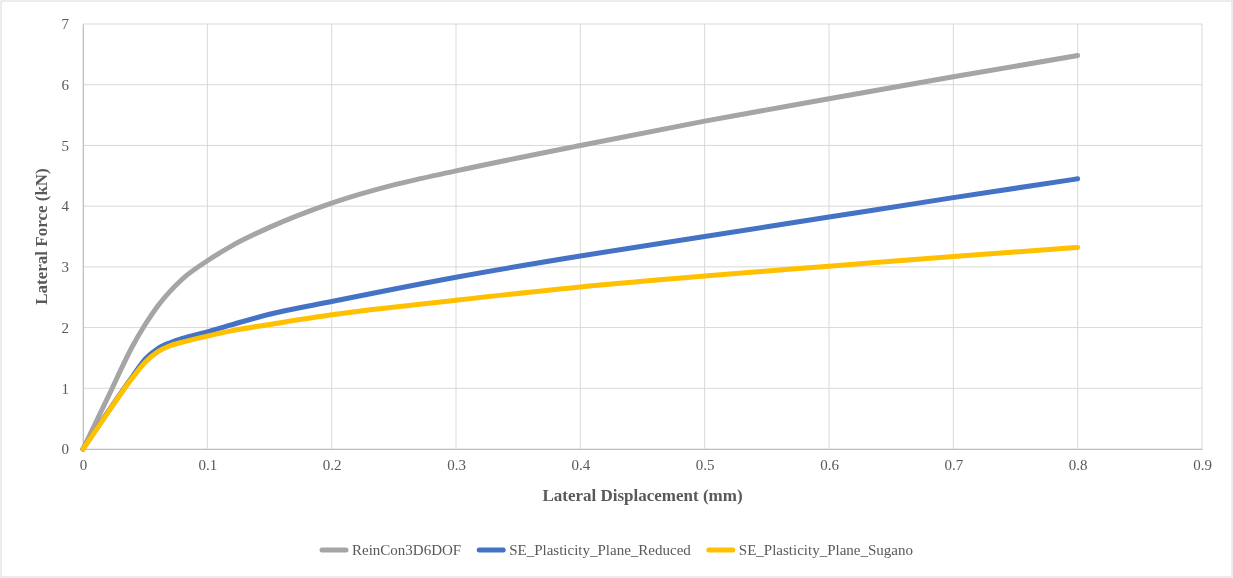  I want to click on x-tick-label: 0.3, so click(456, 464).